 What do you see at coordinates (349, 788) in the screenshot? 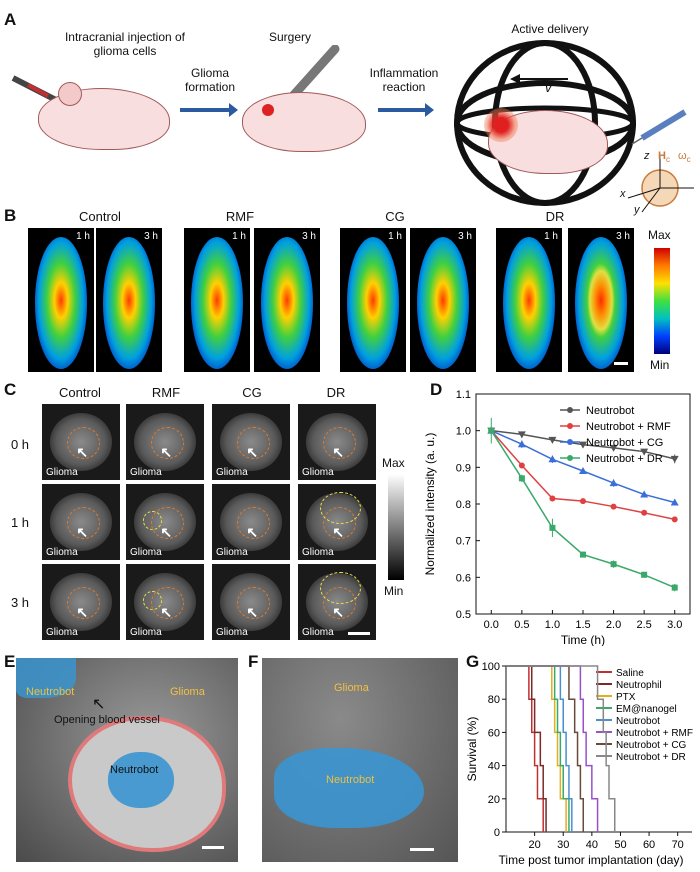
I see `f-neutrobot-cell` at bounding box center [349, 788].